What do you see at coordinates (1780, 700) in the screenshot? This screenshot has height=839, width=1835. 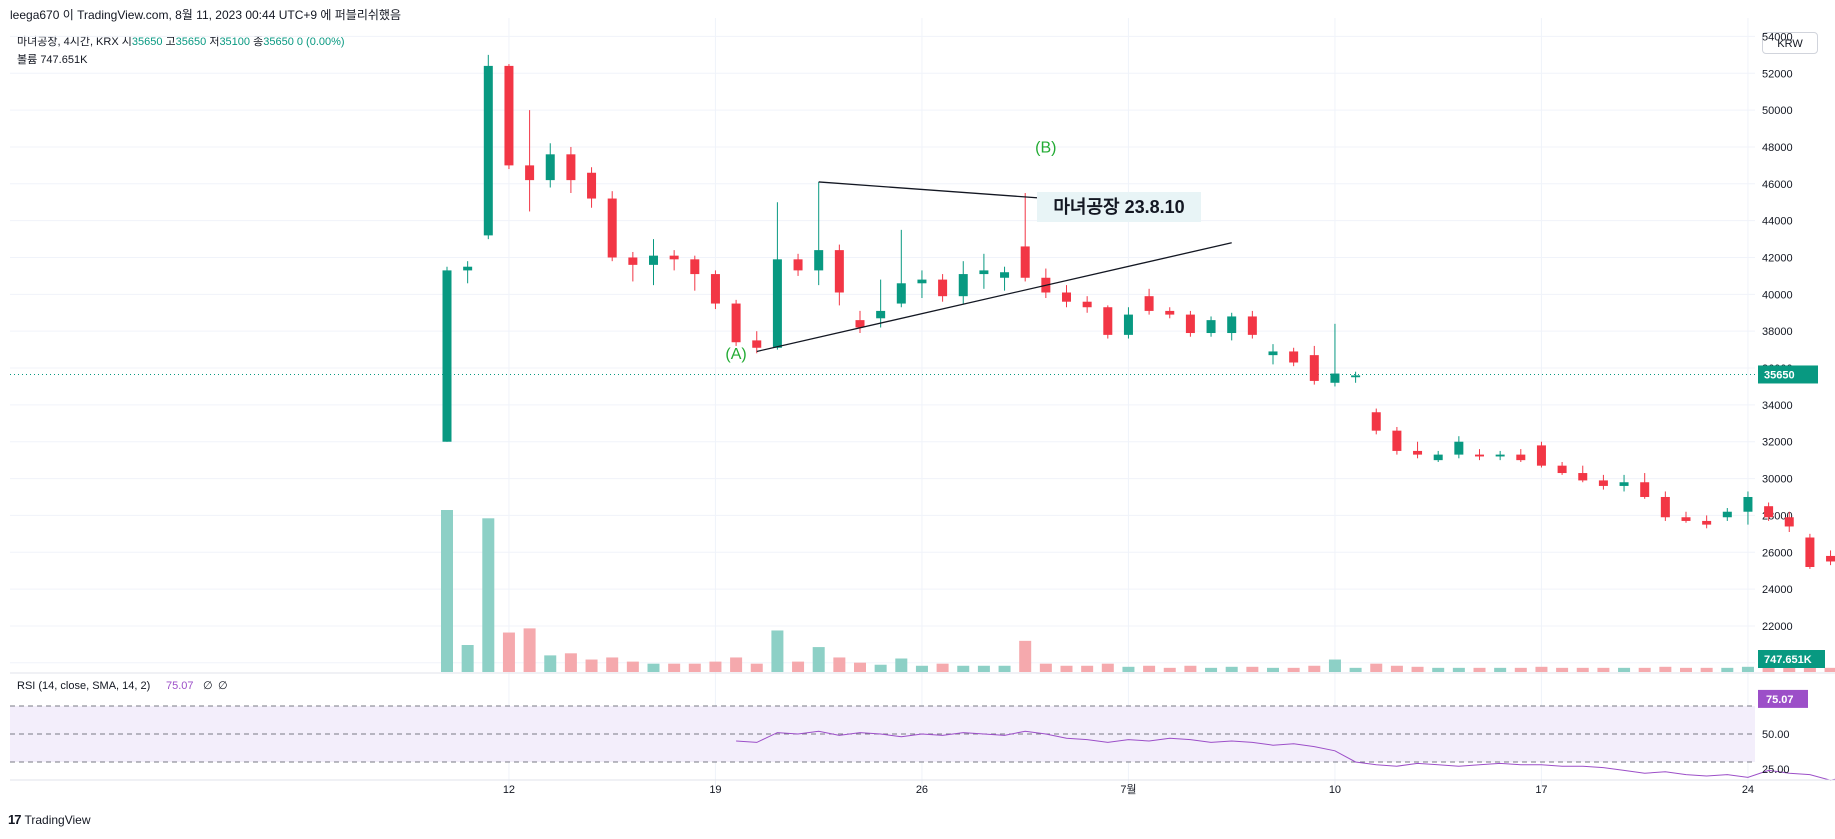 I see `rsi-value-tag-label: 75.07` at bounding box center [1780, 700].